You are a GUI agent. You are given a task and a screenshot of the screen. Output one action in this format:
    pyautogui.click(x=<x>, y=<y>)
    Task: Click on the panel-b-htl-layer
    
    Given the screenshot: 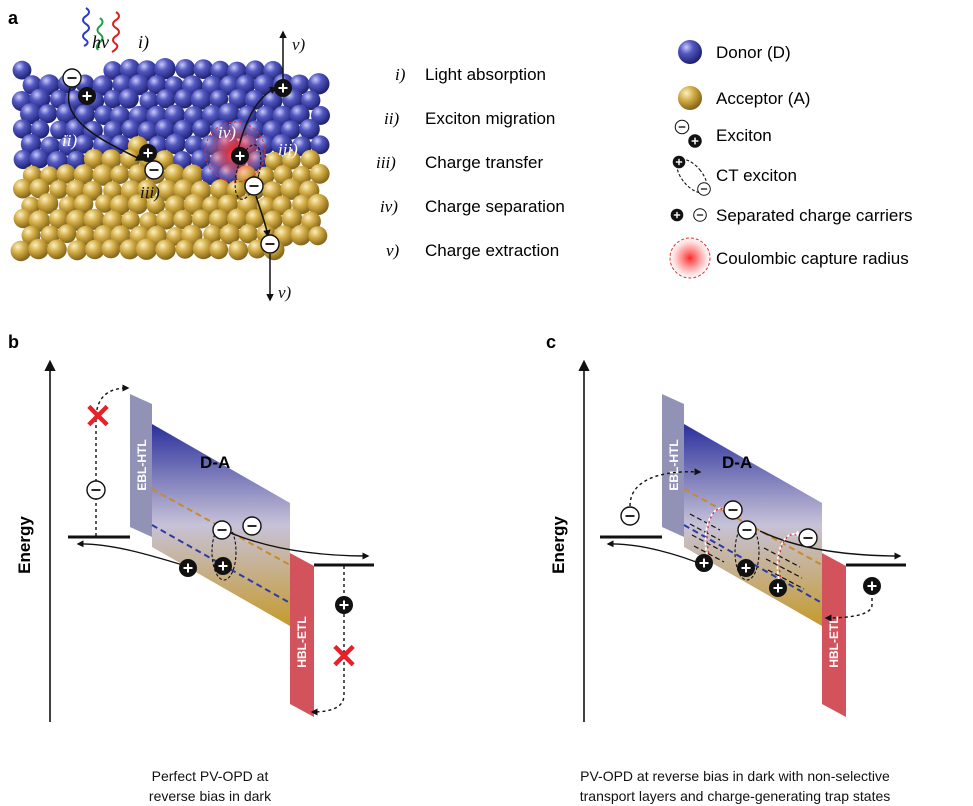 What is the action you would take?
    pyautogui.click(x=141, y=465)
    